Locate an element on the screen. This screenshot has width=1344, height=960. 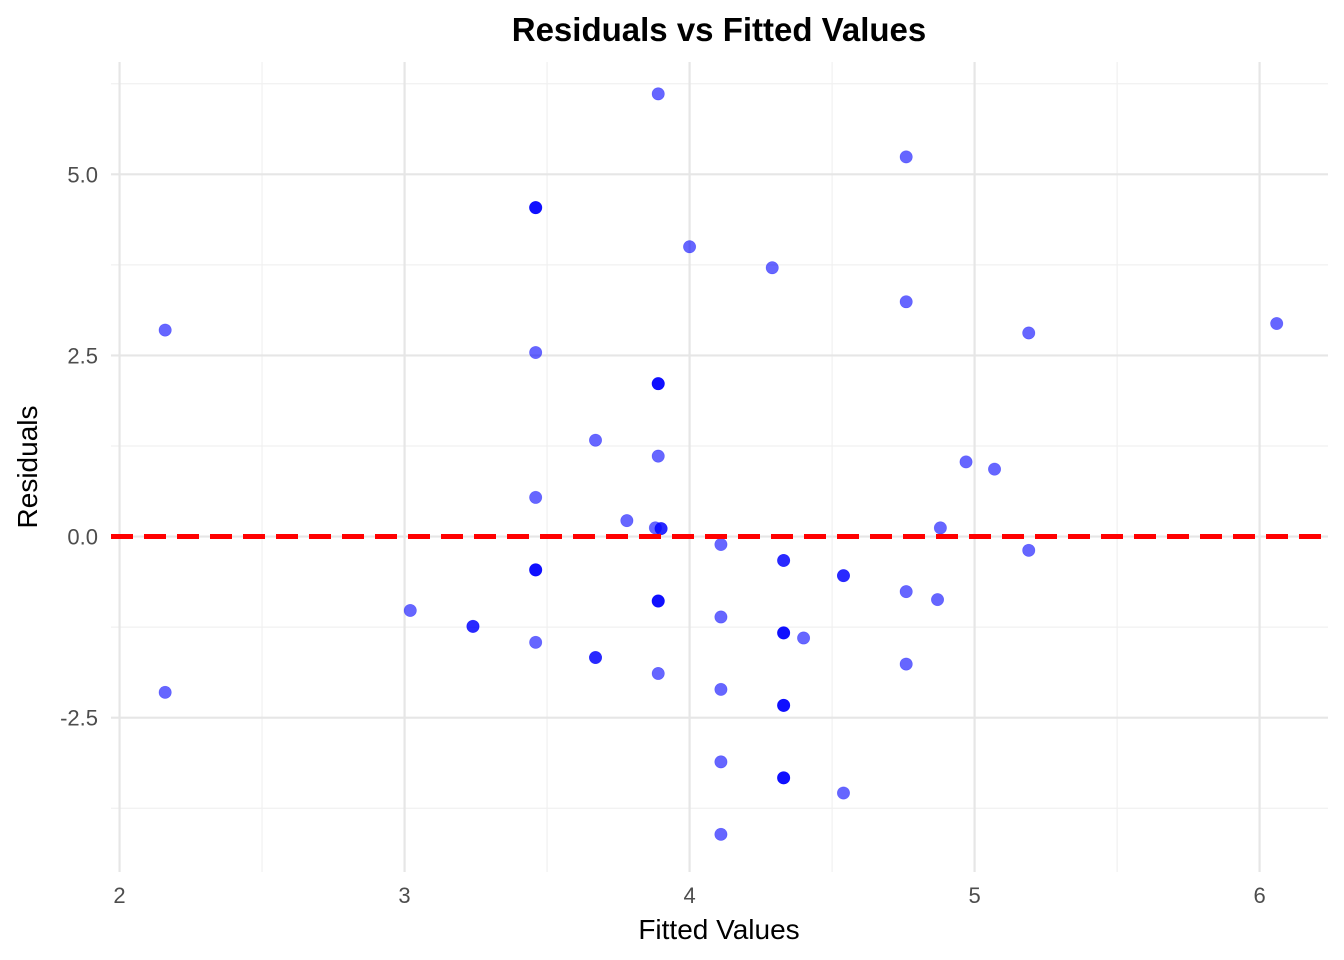
y-tick-label: 0.0 is located at coordinates (82, 537).